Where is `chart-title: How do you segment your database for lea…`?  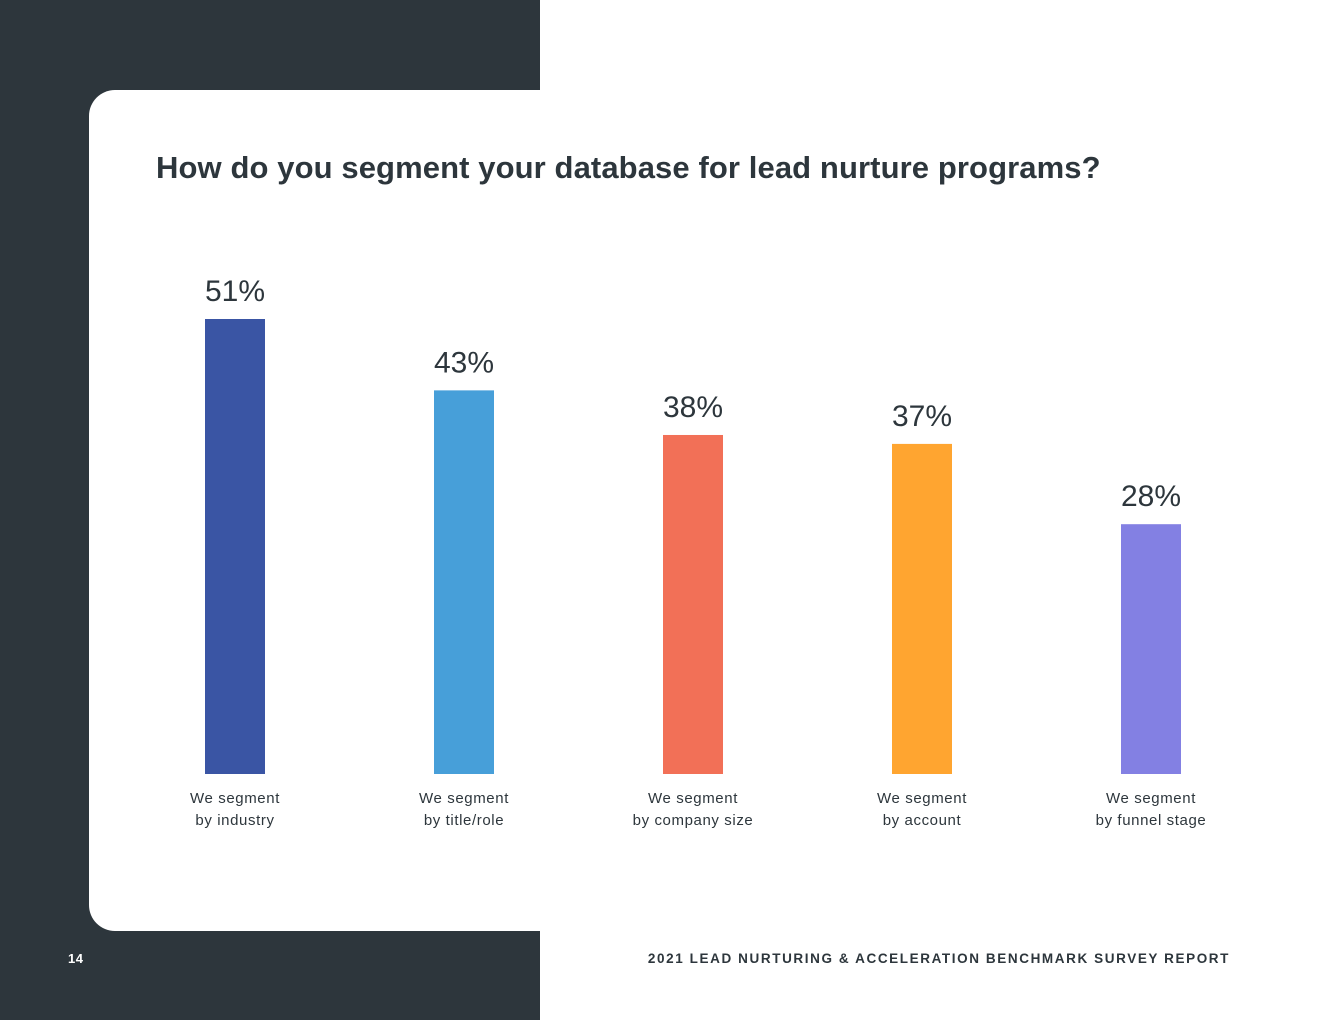 chart-title: How do you segment your database for lea… is located at coordinates (628, 167).